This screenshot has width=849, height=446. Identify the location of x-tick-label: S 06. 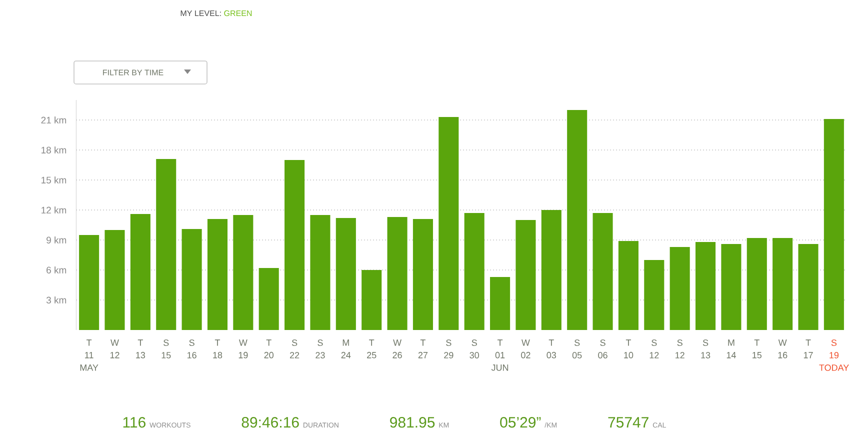
(603, 349).